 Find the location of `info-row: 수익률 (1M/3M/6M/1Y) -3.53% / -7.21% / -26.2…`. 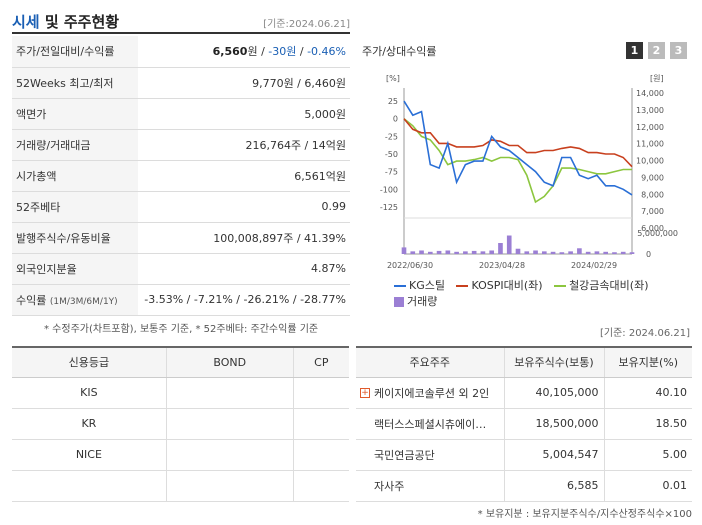

info-row: 수익률 (1M/3M/6M/1Y) -3.53% / -7.21% / -26.2… is located at coordinates (181, 300).